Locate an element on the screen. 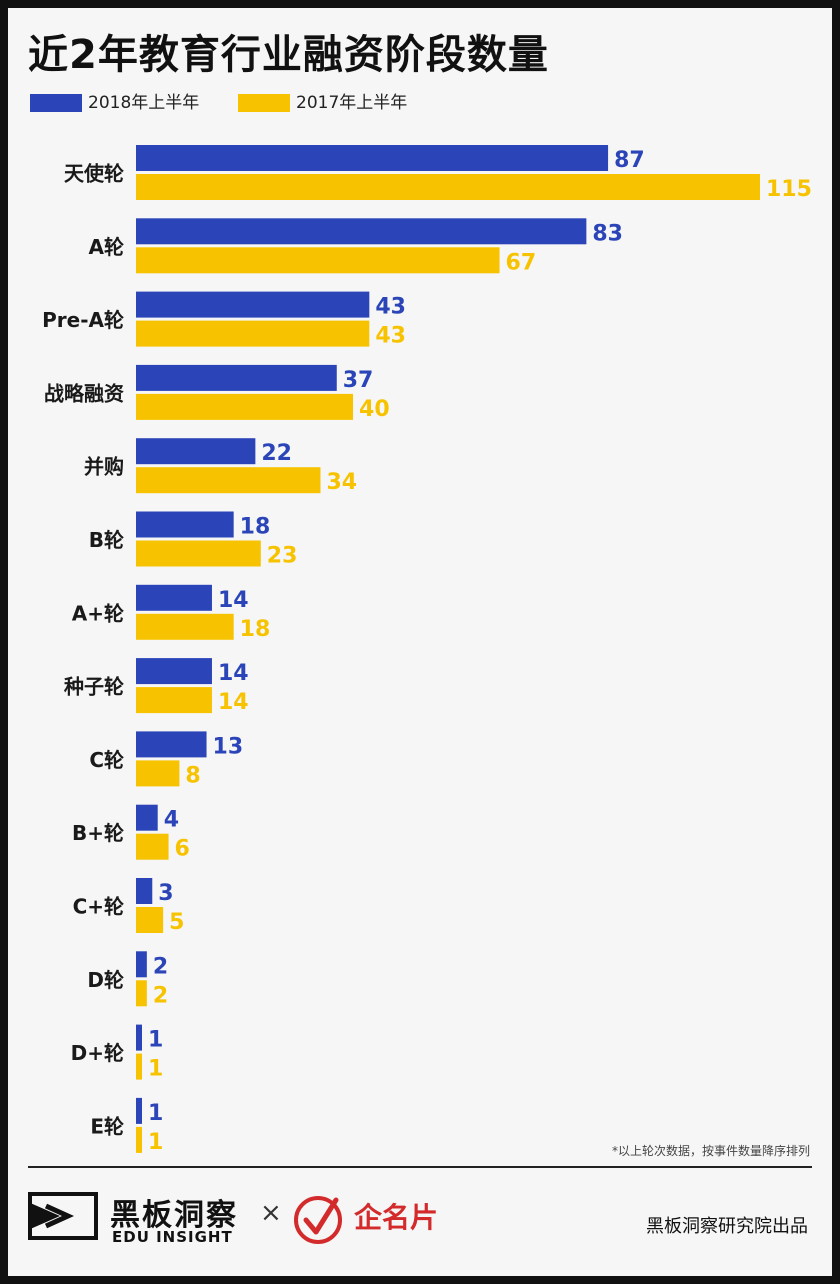 This screenshot has height=1284, width=840. category-label: D+轮 is located at coordinates (97, 1053).